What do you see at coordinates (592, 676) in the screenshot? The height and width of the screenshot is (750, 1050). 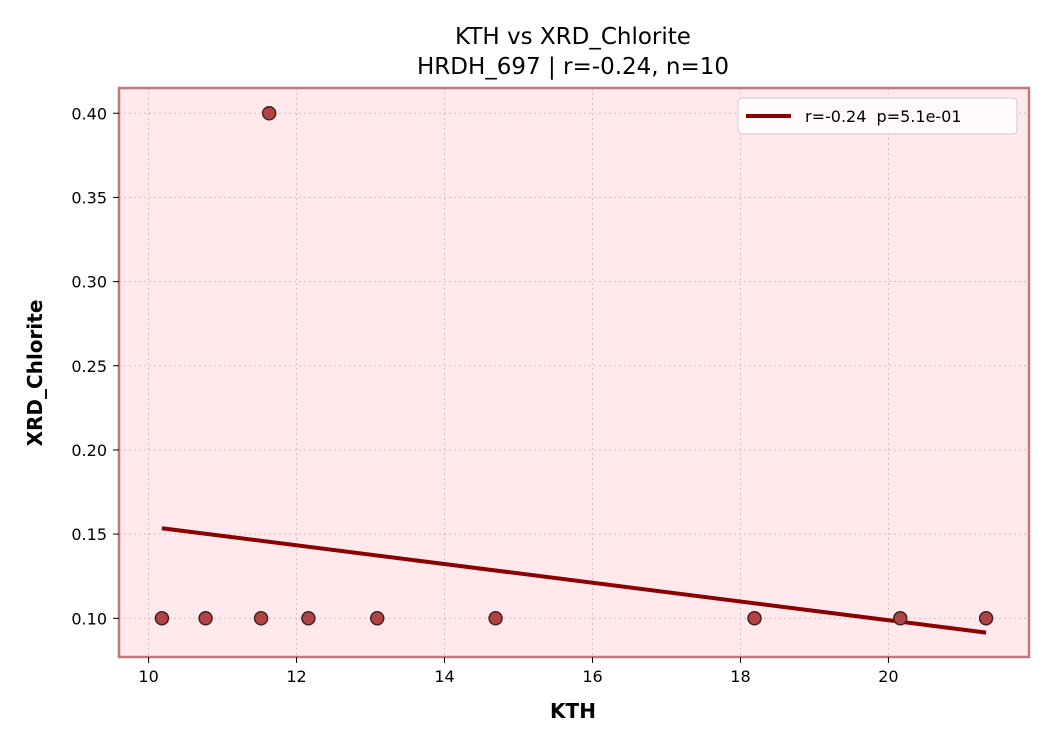 I see `x-tick-label: 16` at bounding box center [592, 676].